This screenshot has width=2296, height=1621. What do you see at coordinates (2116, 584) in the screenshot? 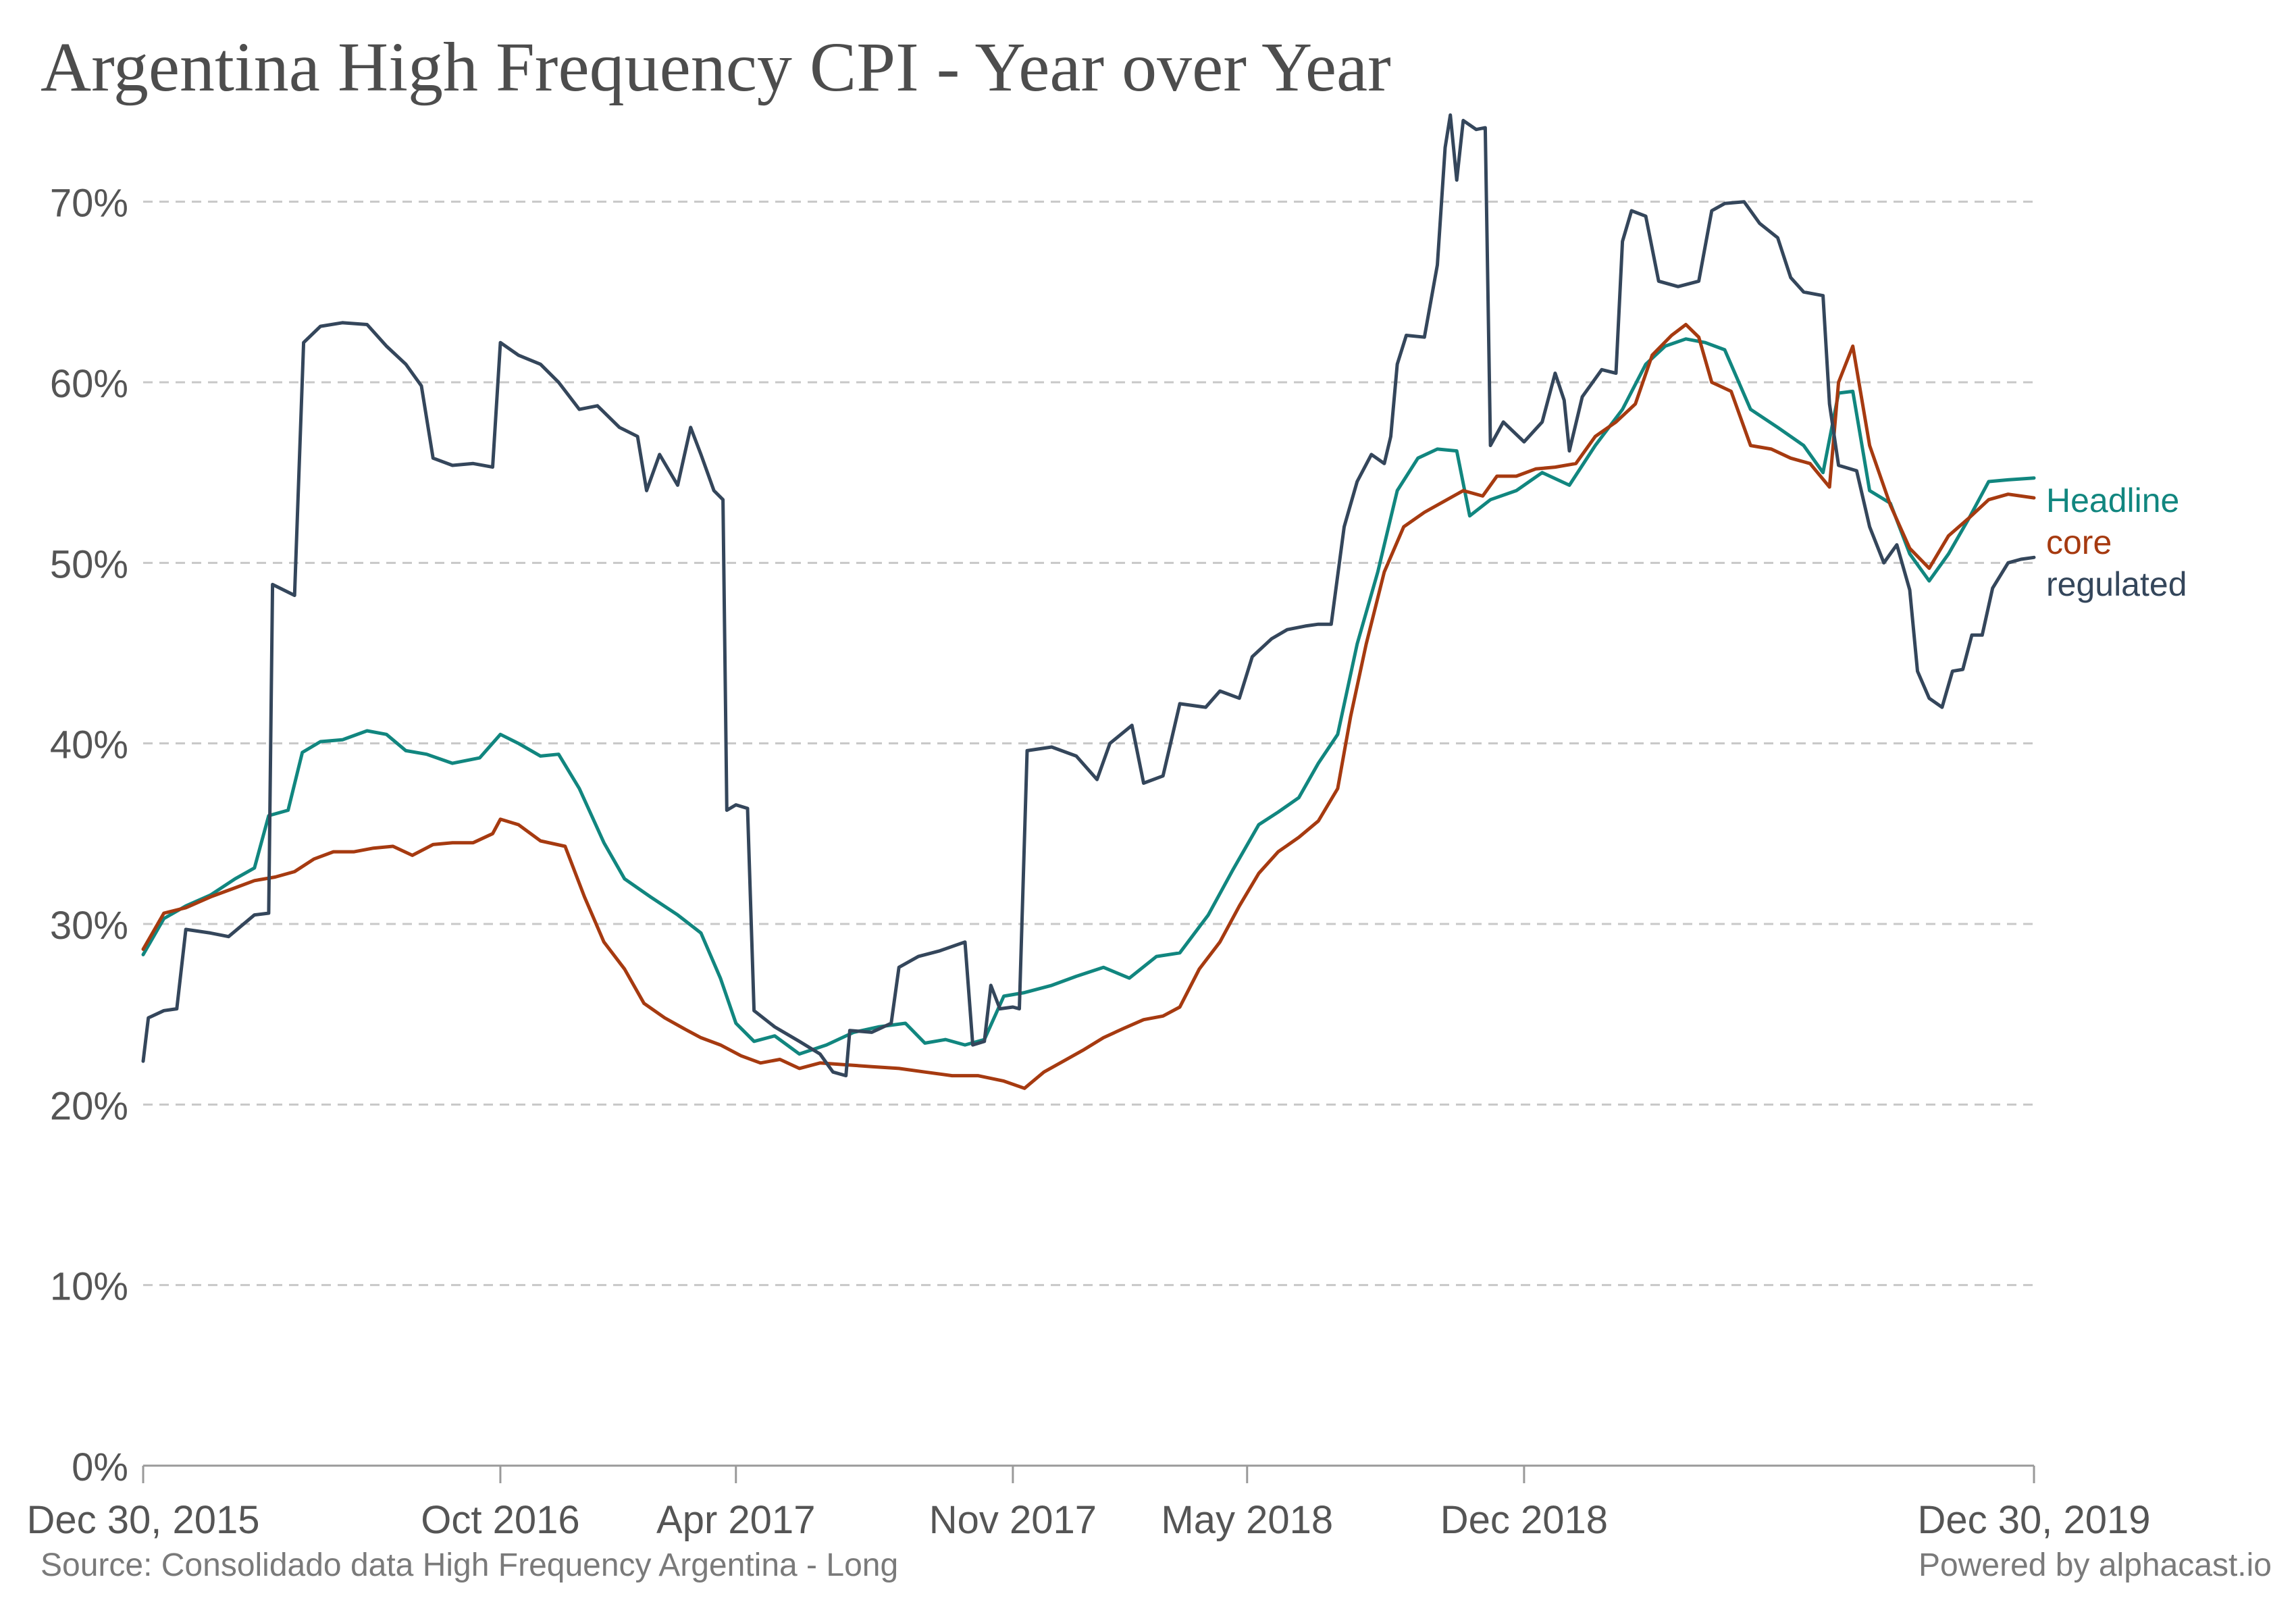
I see `series-label-regulated: regulated` at bounding box center [2116, 584].